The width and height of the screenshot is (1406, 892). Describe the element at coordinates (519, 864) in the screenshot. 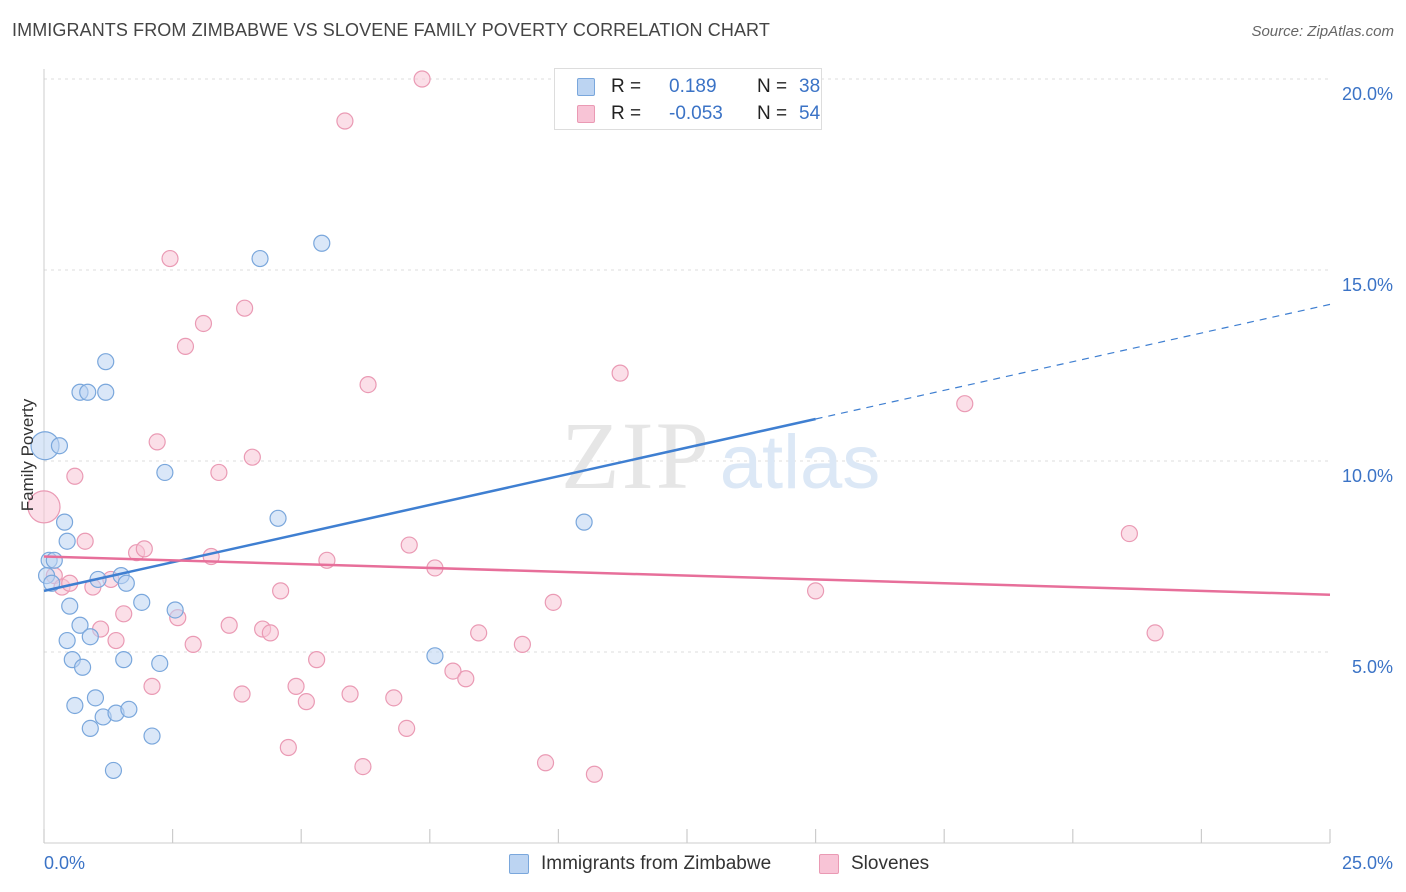

I see `bottom-legend-swatch-zimbabwe` at that location.